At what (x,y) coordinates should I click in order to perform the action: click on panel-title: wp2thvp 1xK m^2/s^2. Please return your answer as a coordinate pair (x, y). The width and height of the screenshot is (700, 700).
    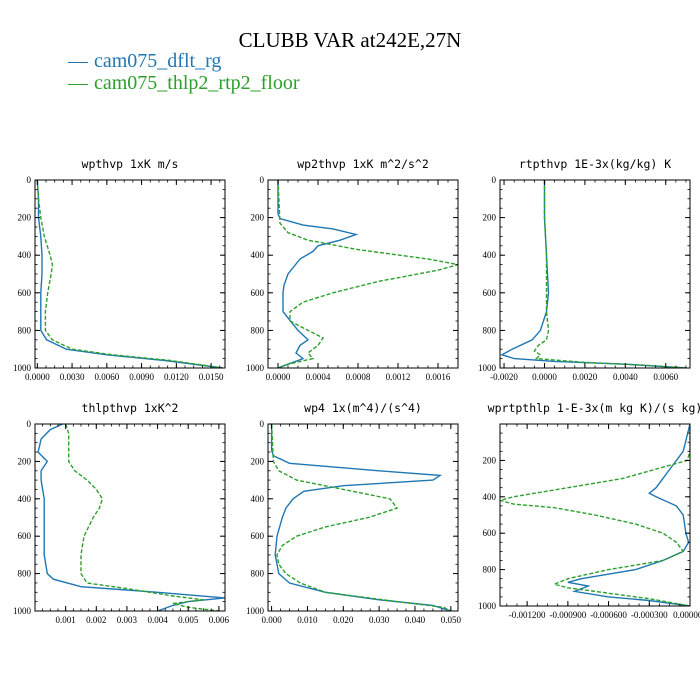
    Looking at the image, I should click on (363, 164).